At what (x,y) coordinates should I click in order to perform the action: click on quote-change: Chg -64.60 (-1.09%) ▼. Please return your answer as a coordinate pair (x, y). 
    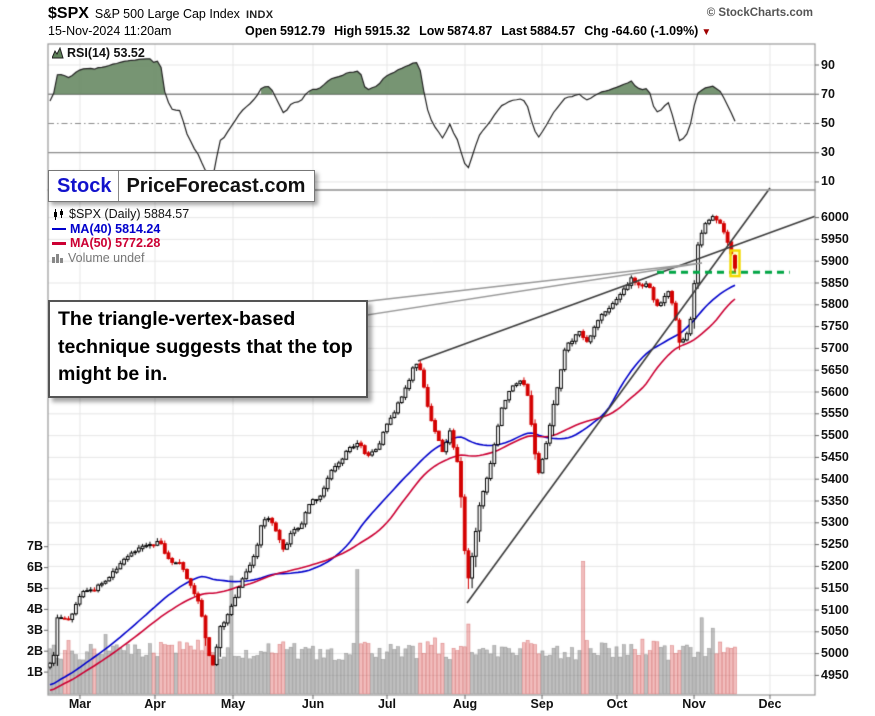
    Looking at the image, I should click on (648, 31).